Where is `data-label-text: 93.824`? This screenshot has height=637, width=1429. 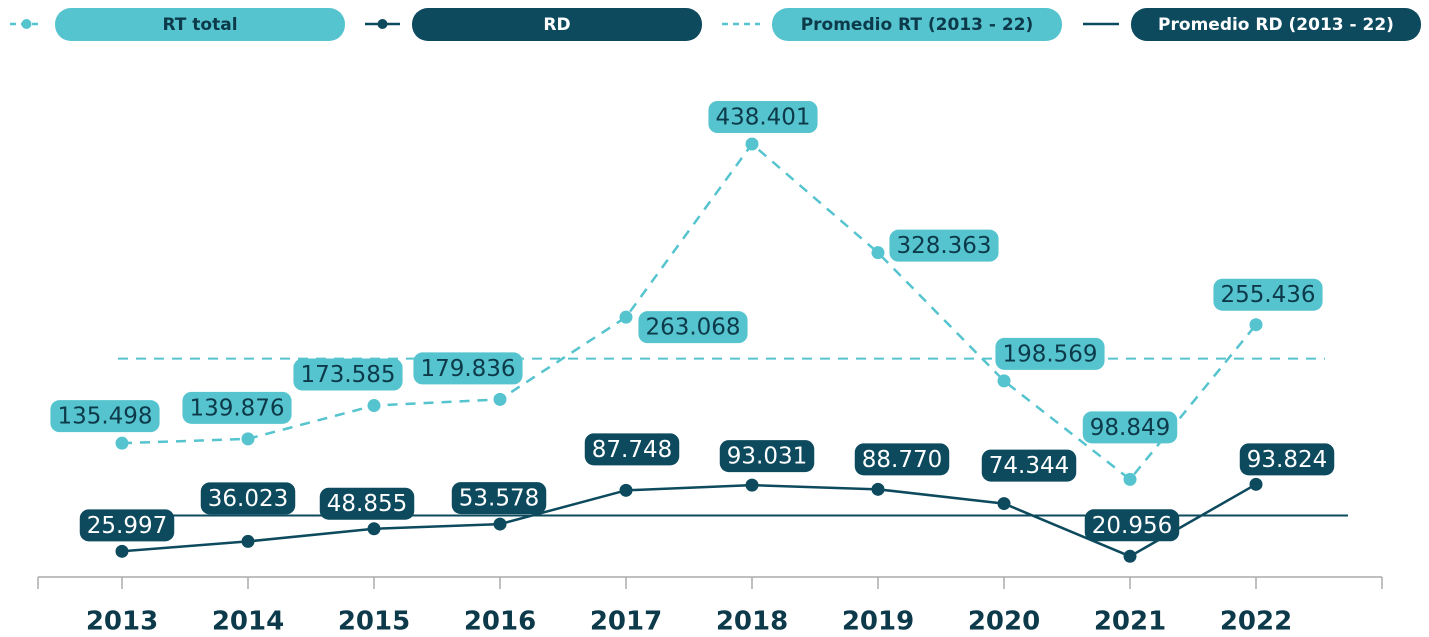 data-label-text: 93.824 is located at coordinates (1287, 460).